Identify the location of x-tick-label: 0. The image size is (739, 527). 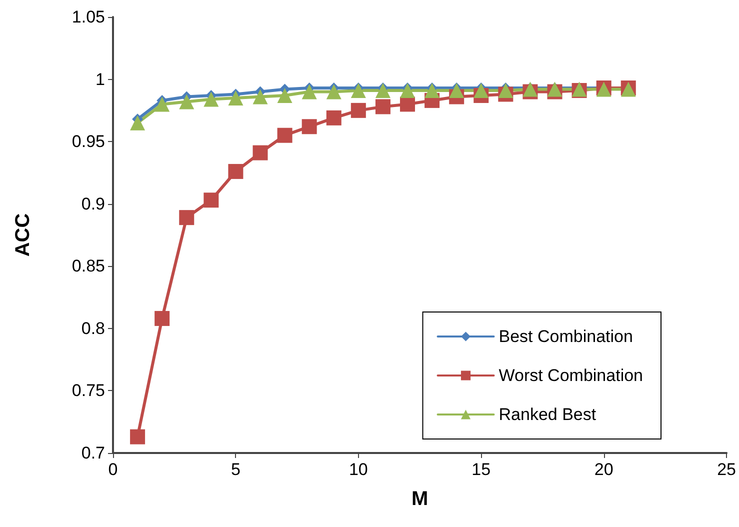
(113, 469).